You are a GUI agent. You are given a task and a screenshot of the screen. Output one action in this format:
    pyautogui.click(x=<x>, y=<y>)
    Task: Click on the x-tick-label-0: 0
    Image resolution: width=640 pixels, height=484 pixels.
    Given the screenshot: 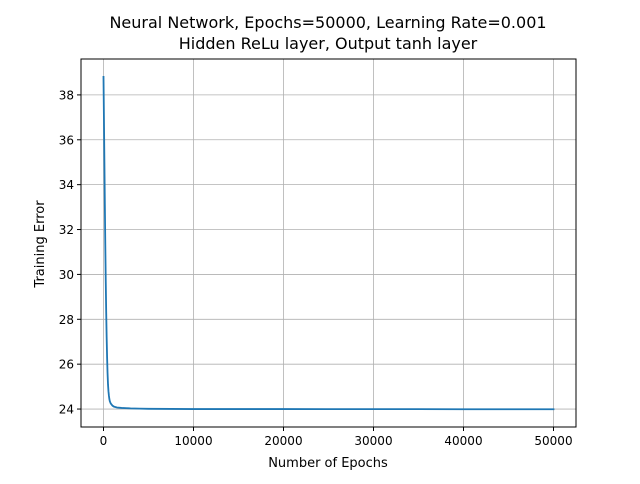 What is the action you would take?
    pyautogui.click(x=104, y=441)
    